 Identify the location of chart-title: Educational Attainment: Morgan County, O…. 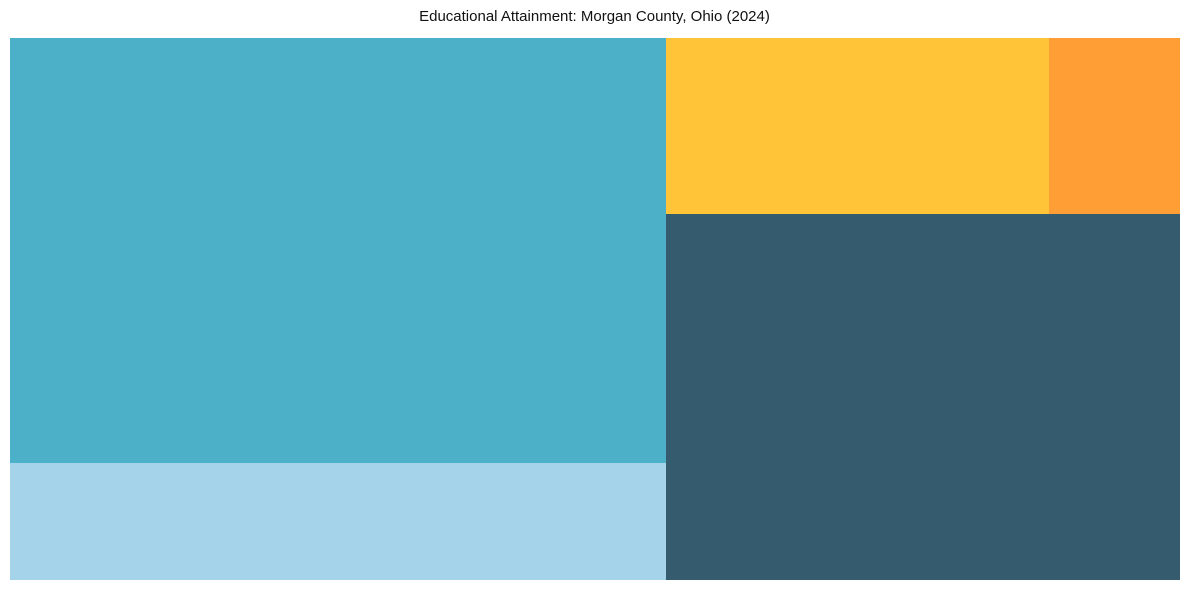
(594, 16).